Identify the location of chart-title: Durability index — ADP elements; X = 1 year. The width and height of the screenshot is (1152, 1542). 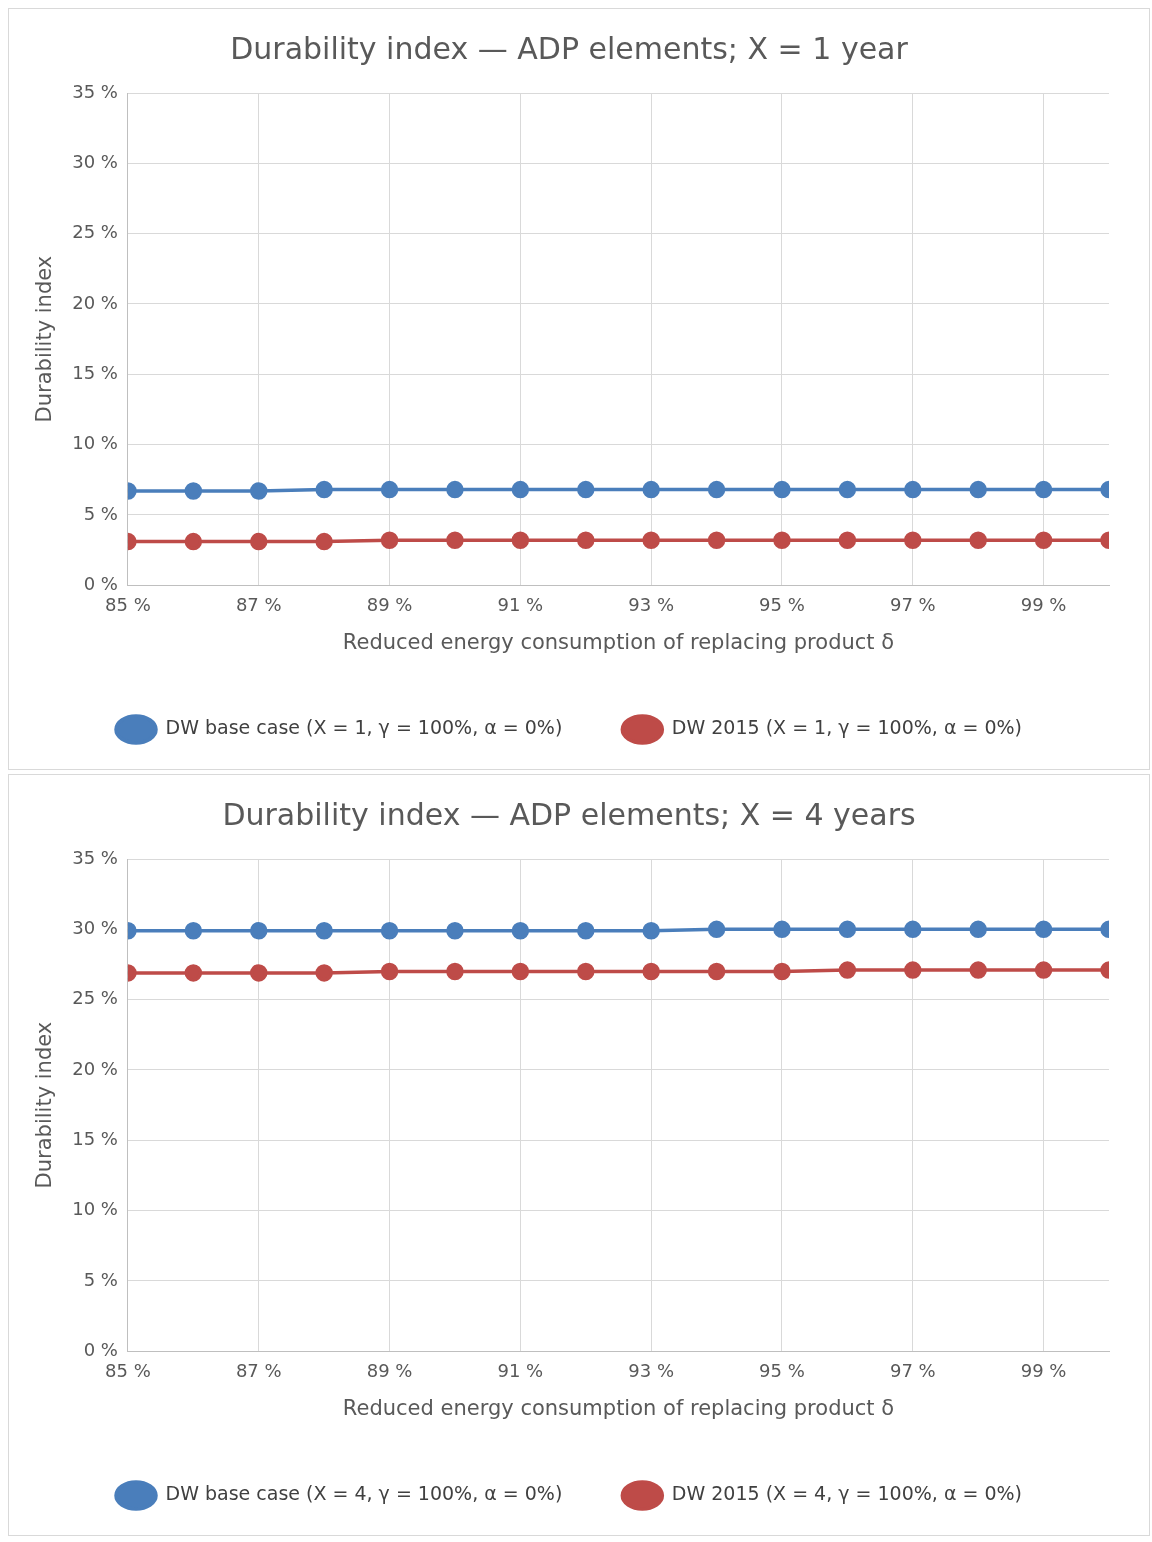
(569, 48).